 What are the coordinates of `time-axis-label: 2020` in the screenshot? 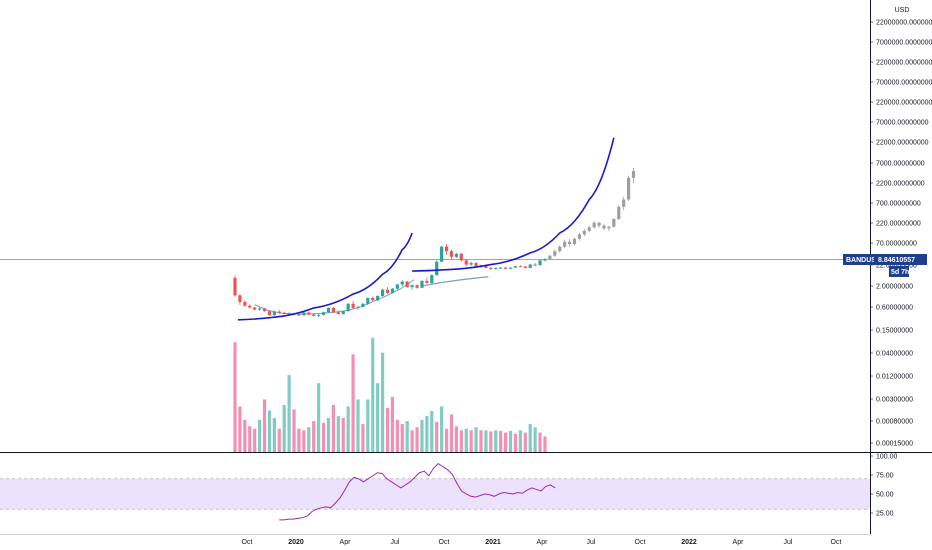 It's located at (296, 542).